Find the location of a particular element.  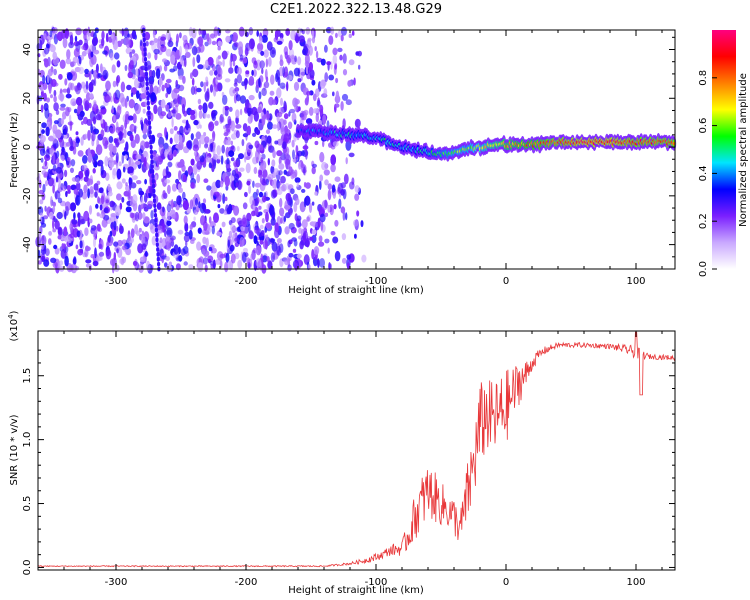

colorbar-tick-label: 0.2 is located at coordinates (703, 221).